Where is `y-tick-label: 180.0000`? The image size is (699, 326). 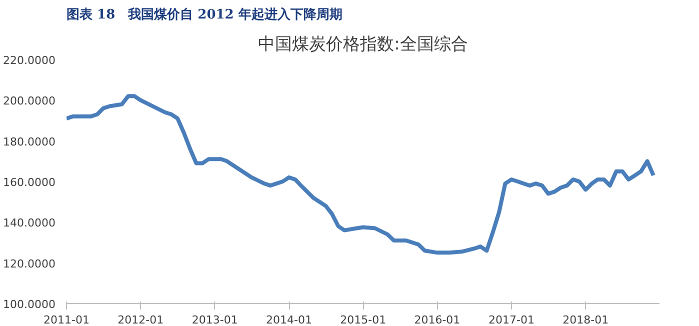
y-tick-label: 180.0000 is located at coordinates (29, 141).